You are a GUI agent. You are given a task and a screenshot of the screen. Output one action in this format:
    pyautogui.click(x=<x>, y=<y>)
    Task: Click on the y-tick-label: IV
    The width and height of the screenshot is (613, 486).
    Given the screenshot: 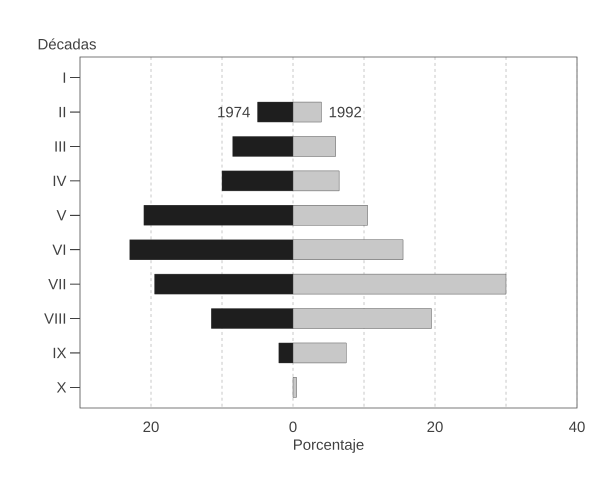 What is the action you would take?
    pyautogui.click(x=60, y=181)
    